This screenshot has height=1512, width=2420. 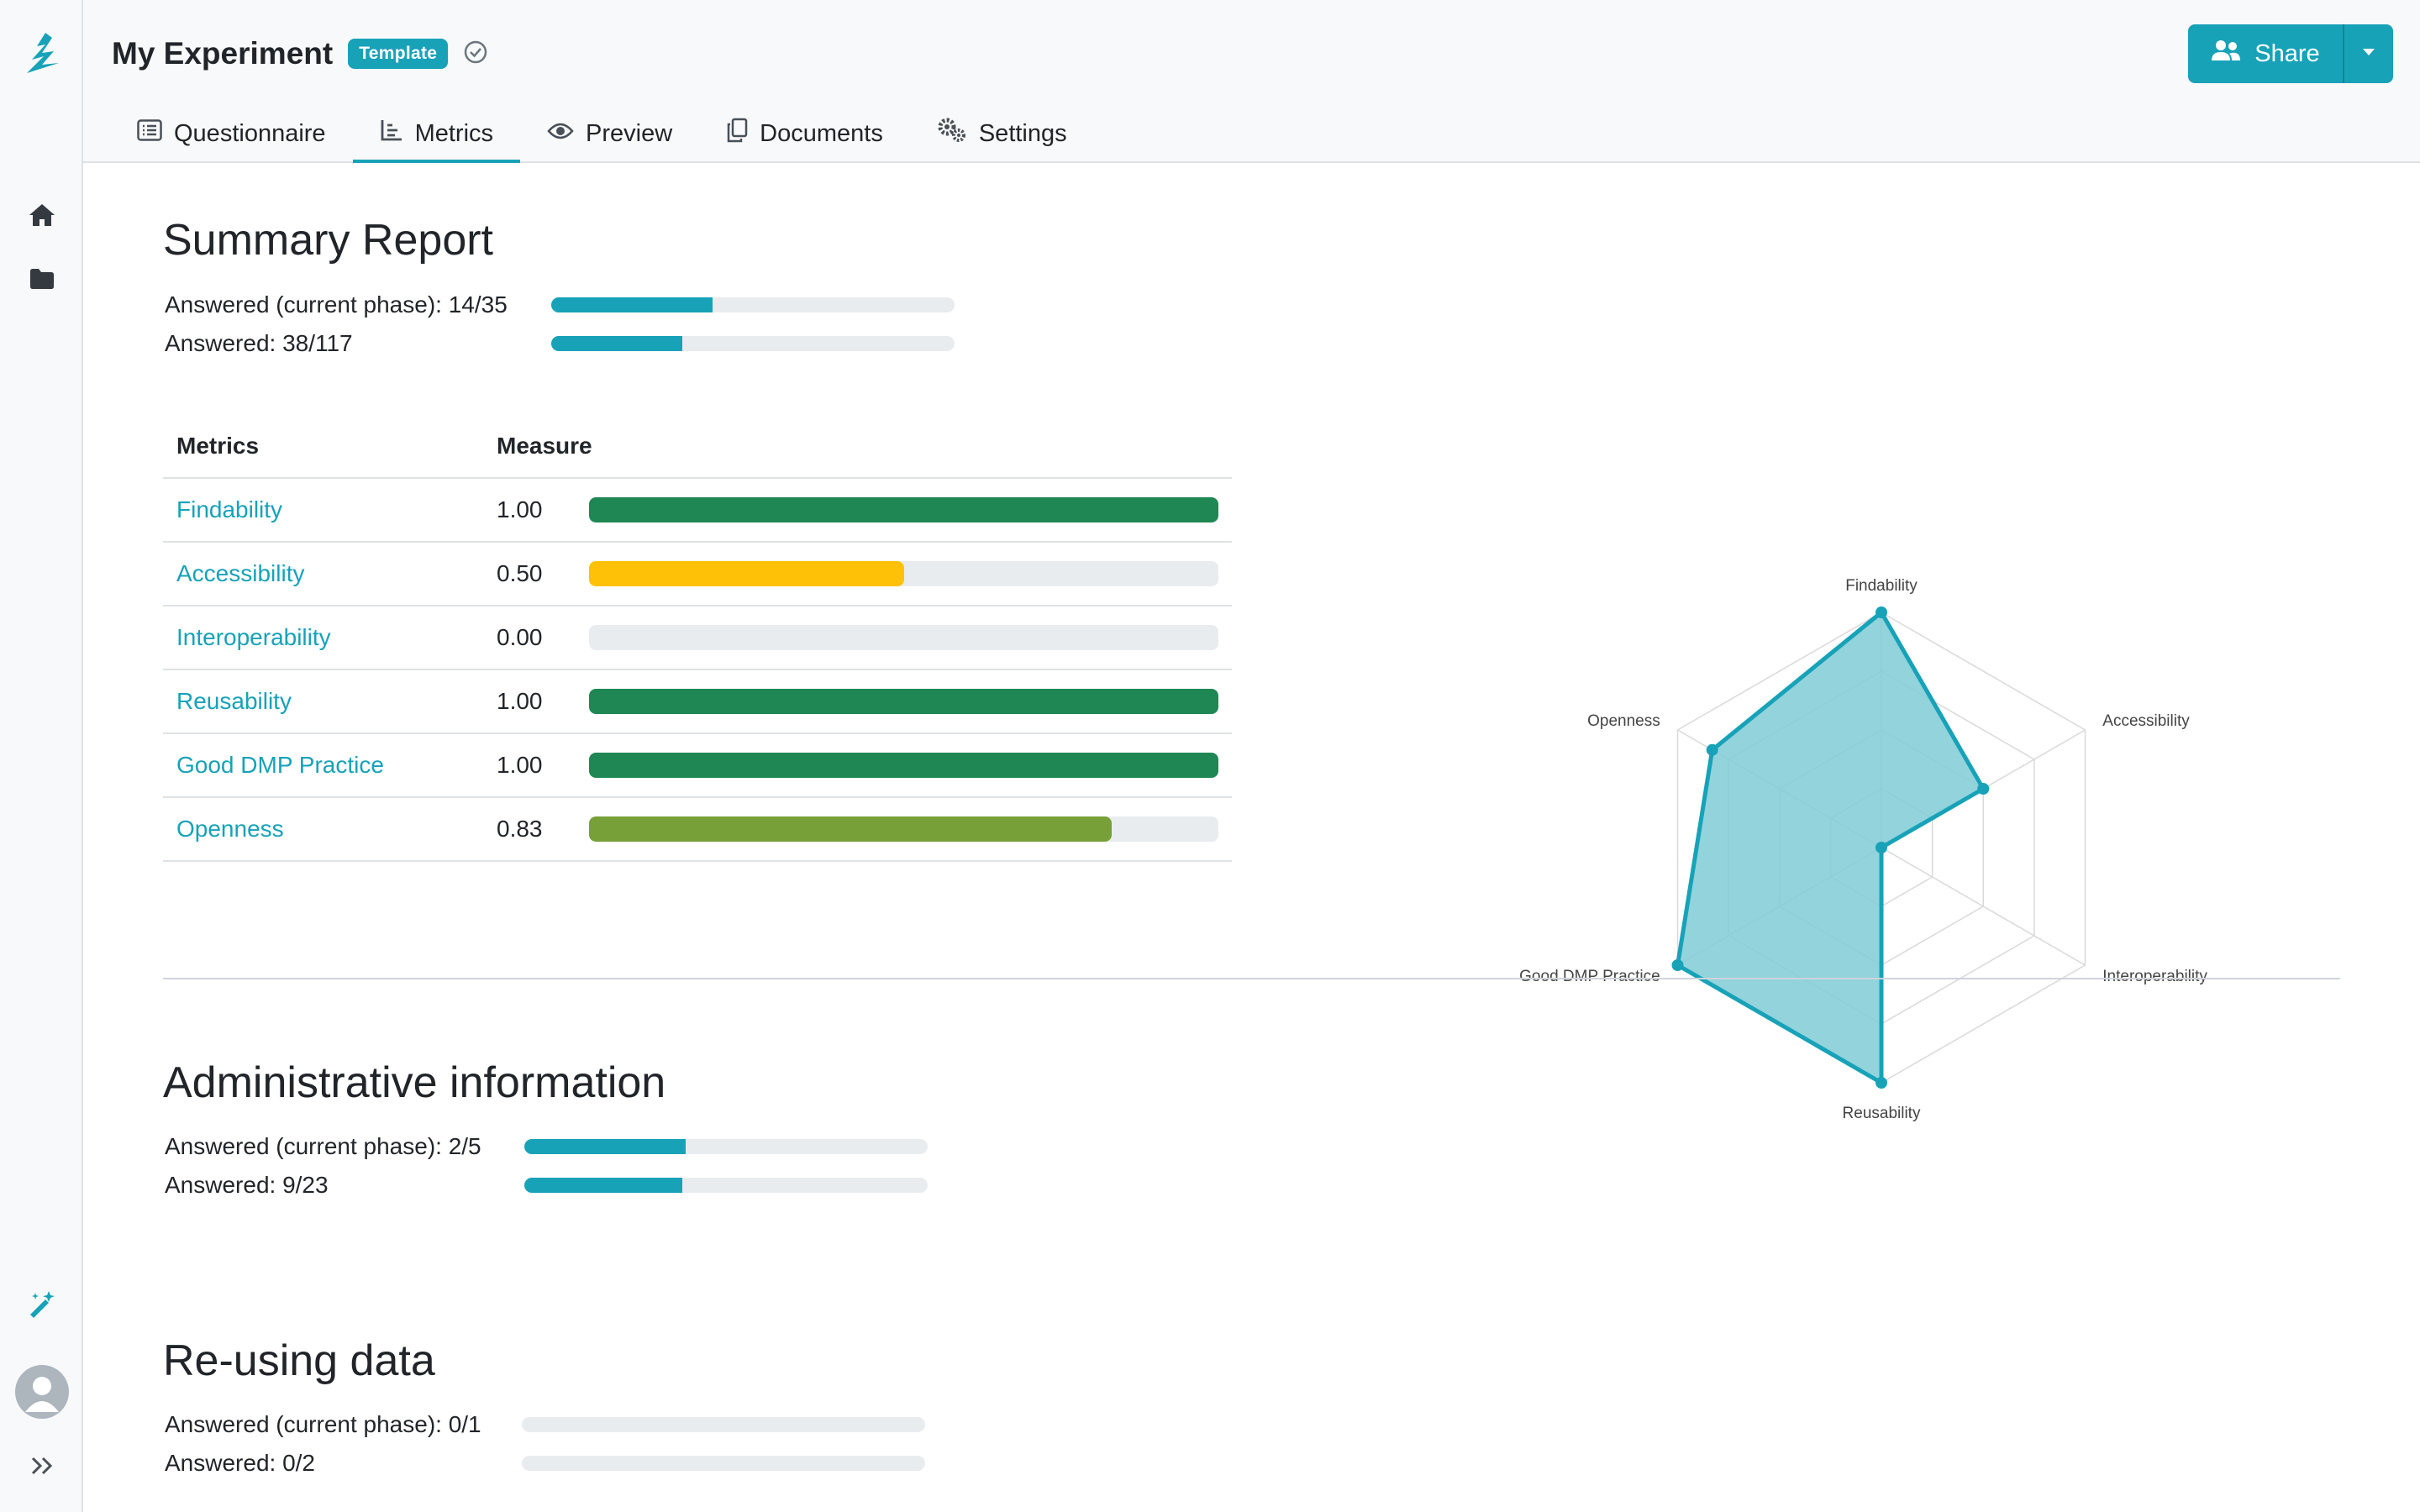 I want to click on tab-metrics: Metrics, so click(x=436, y=134).